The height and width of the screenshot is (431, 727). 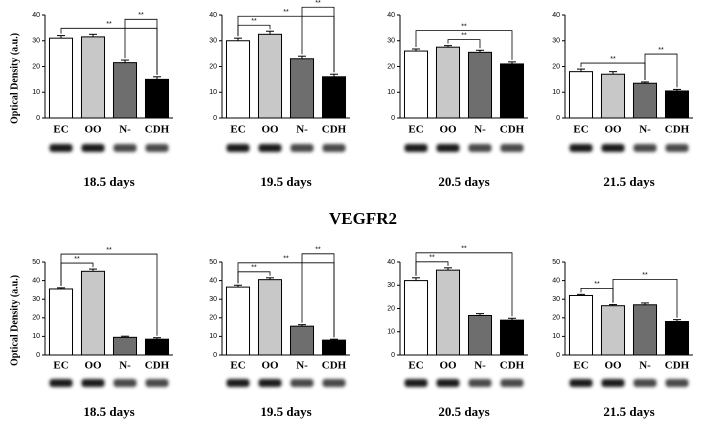 What do you see at coordinates (14, 78) in the screenshot?
I see `y-axis-label: Optical Density (a.u.)` at bounding box center [14, 78].